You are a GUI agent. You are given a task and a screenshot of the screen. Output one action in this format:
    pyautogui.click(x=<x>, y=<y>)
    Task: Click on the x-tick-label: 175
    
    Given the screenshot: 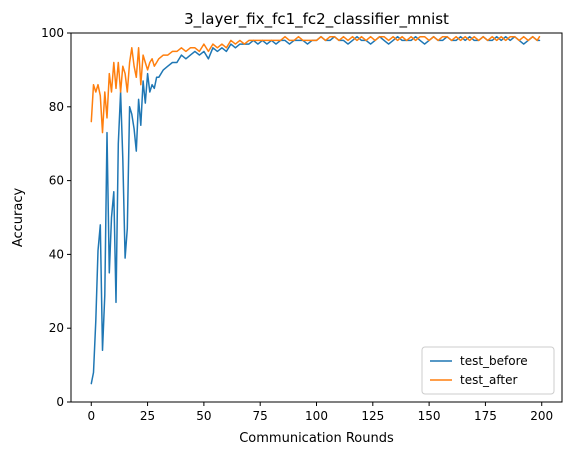 What is the action you would take?
    pyautogui.click(x=485, y=416)
    